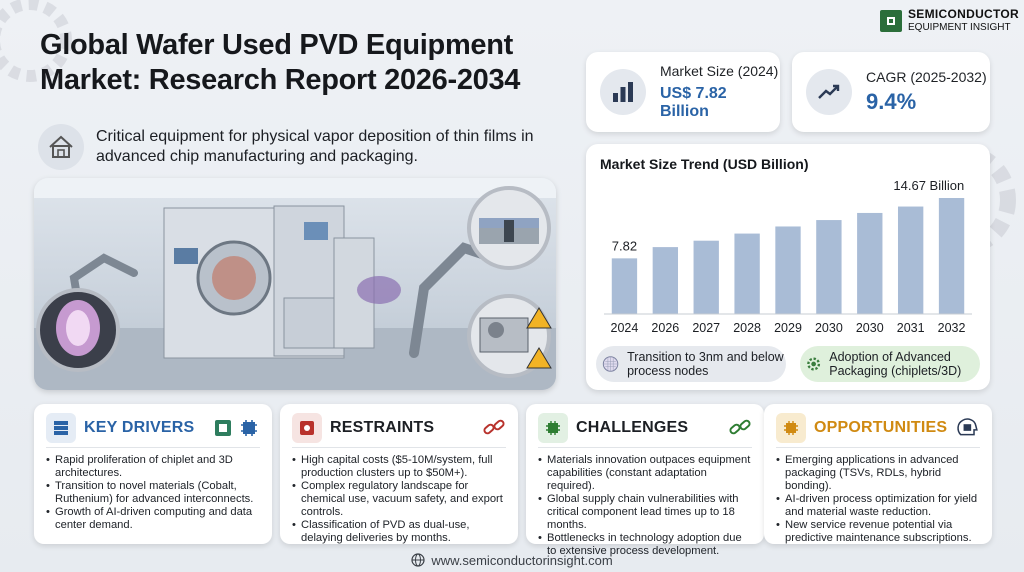  I want to click on x-tick-label: 2032, so click(952, 328).